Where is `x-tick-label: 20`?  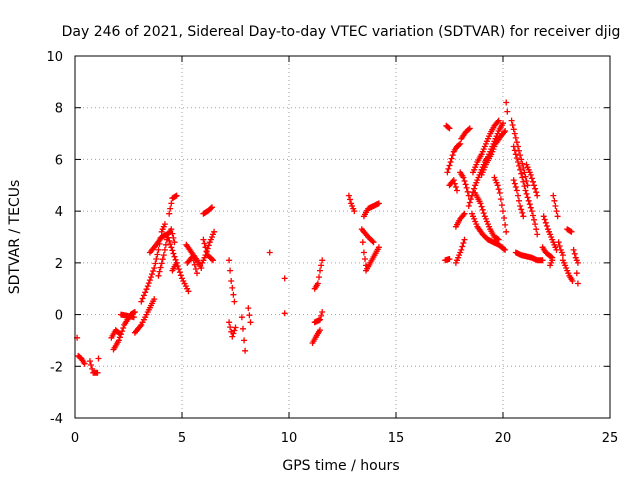 x-tick-label: 20 is located at coordinates (503, 438).